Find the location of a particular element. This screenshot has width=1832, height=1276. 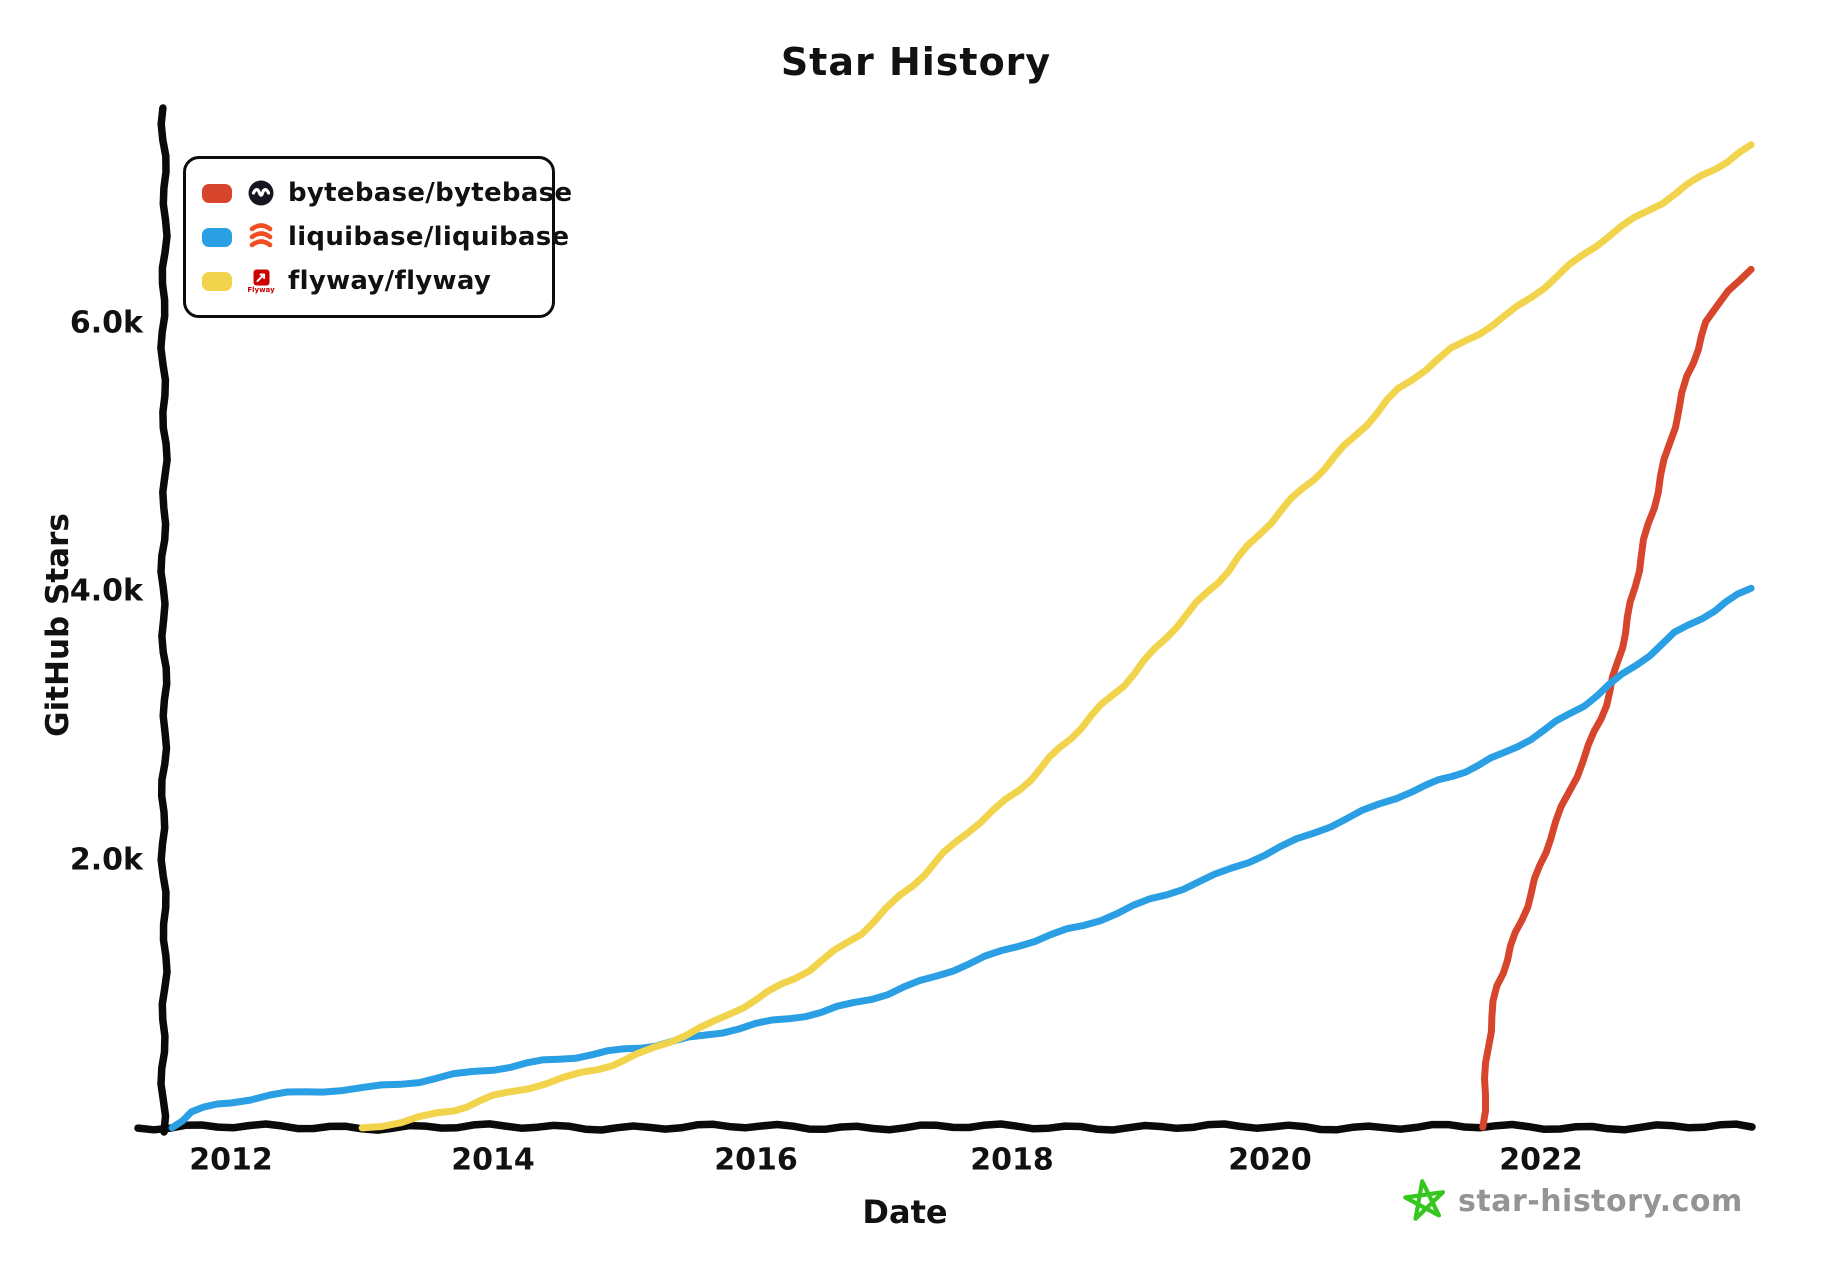

x-tick-2016: 2016 is located at coordinates (756, 1160).